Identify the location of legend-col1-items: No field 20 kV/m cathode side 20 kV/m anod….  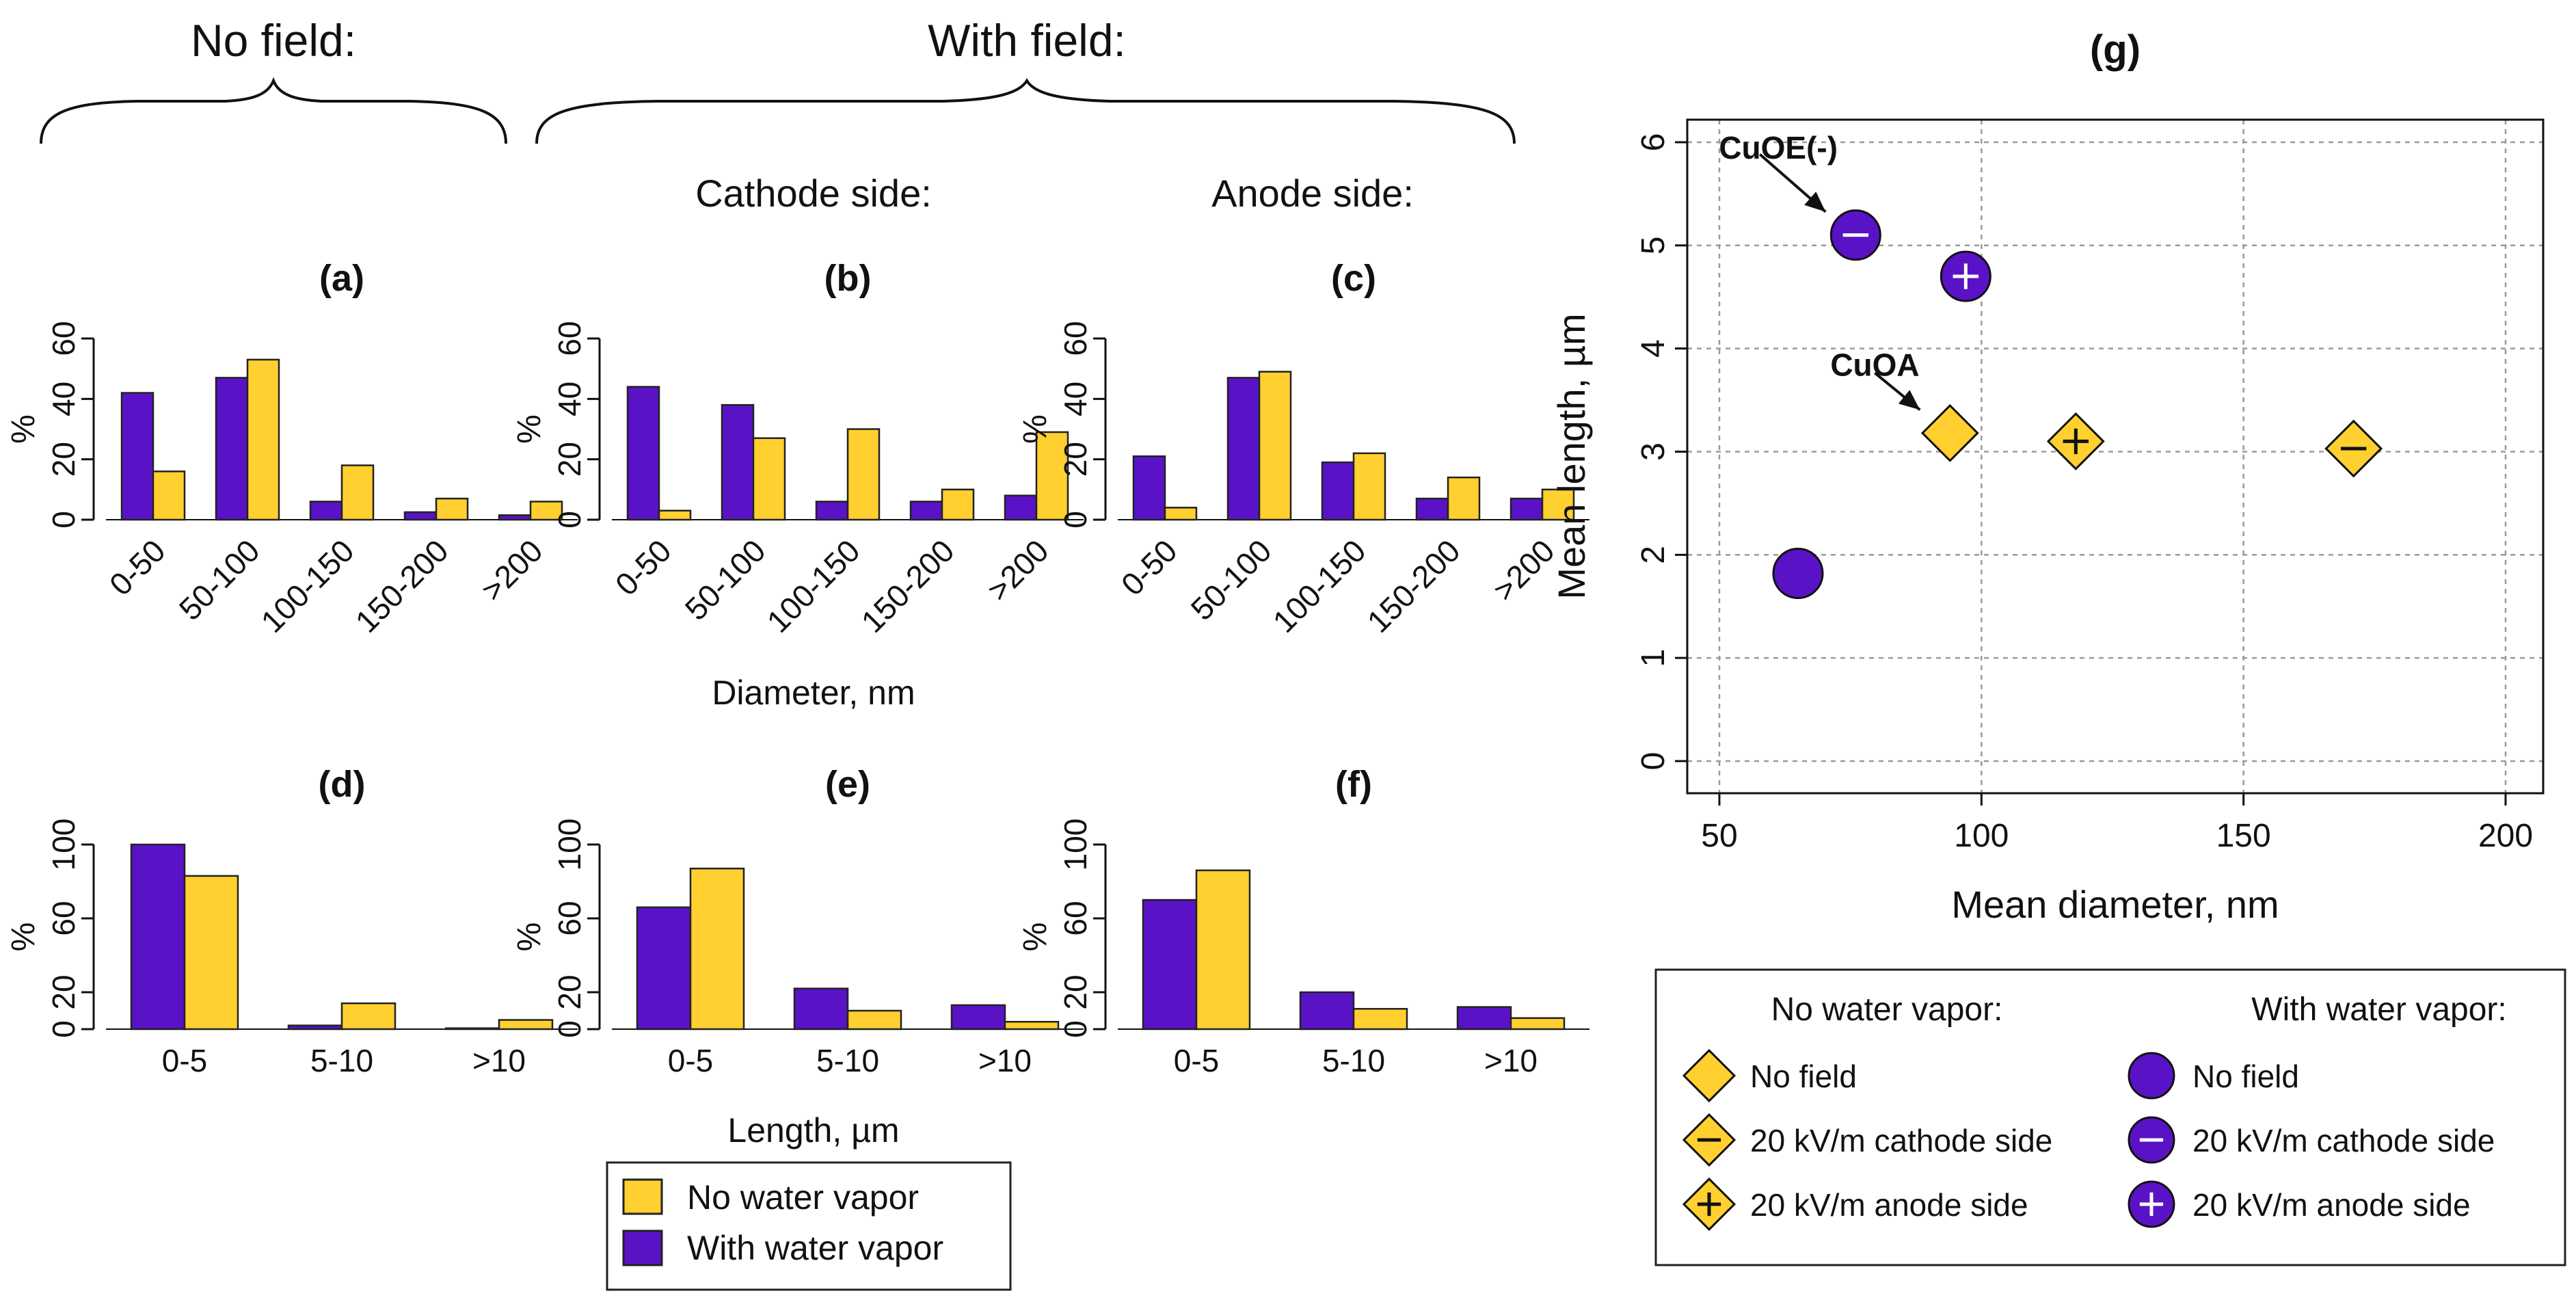
(1867, 1140).